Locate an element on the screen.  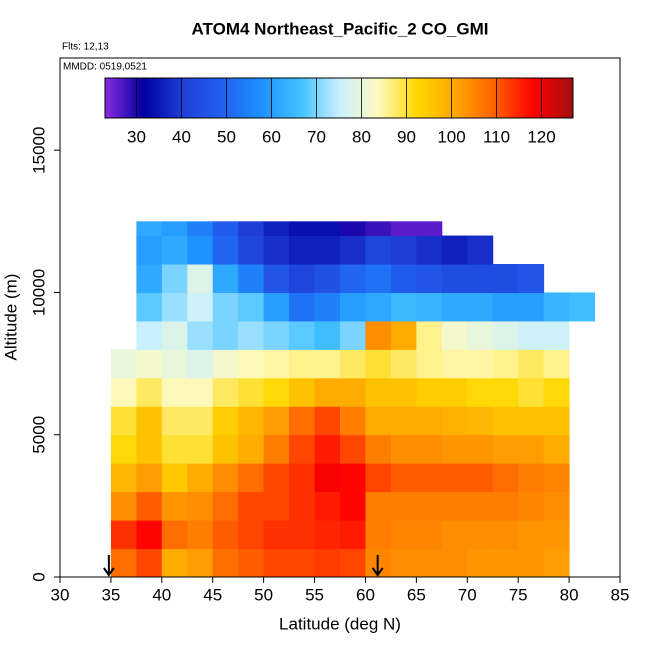
colorbar-tick-label: 100 is located at coordinates (451, 136).